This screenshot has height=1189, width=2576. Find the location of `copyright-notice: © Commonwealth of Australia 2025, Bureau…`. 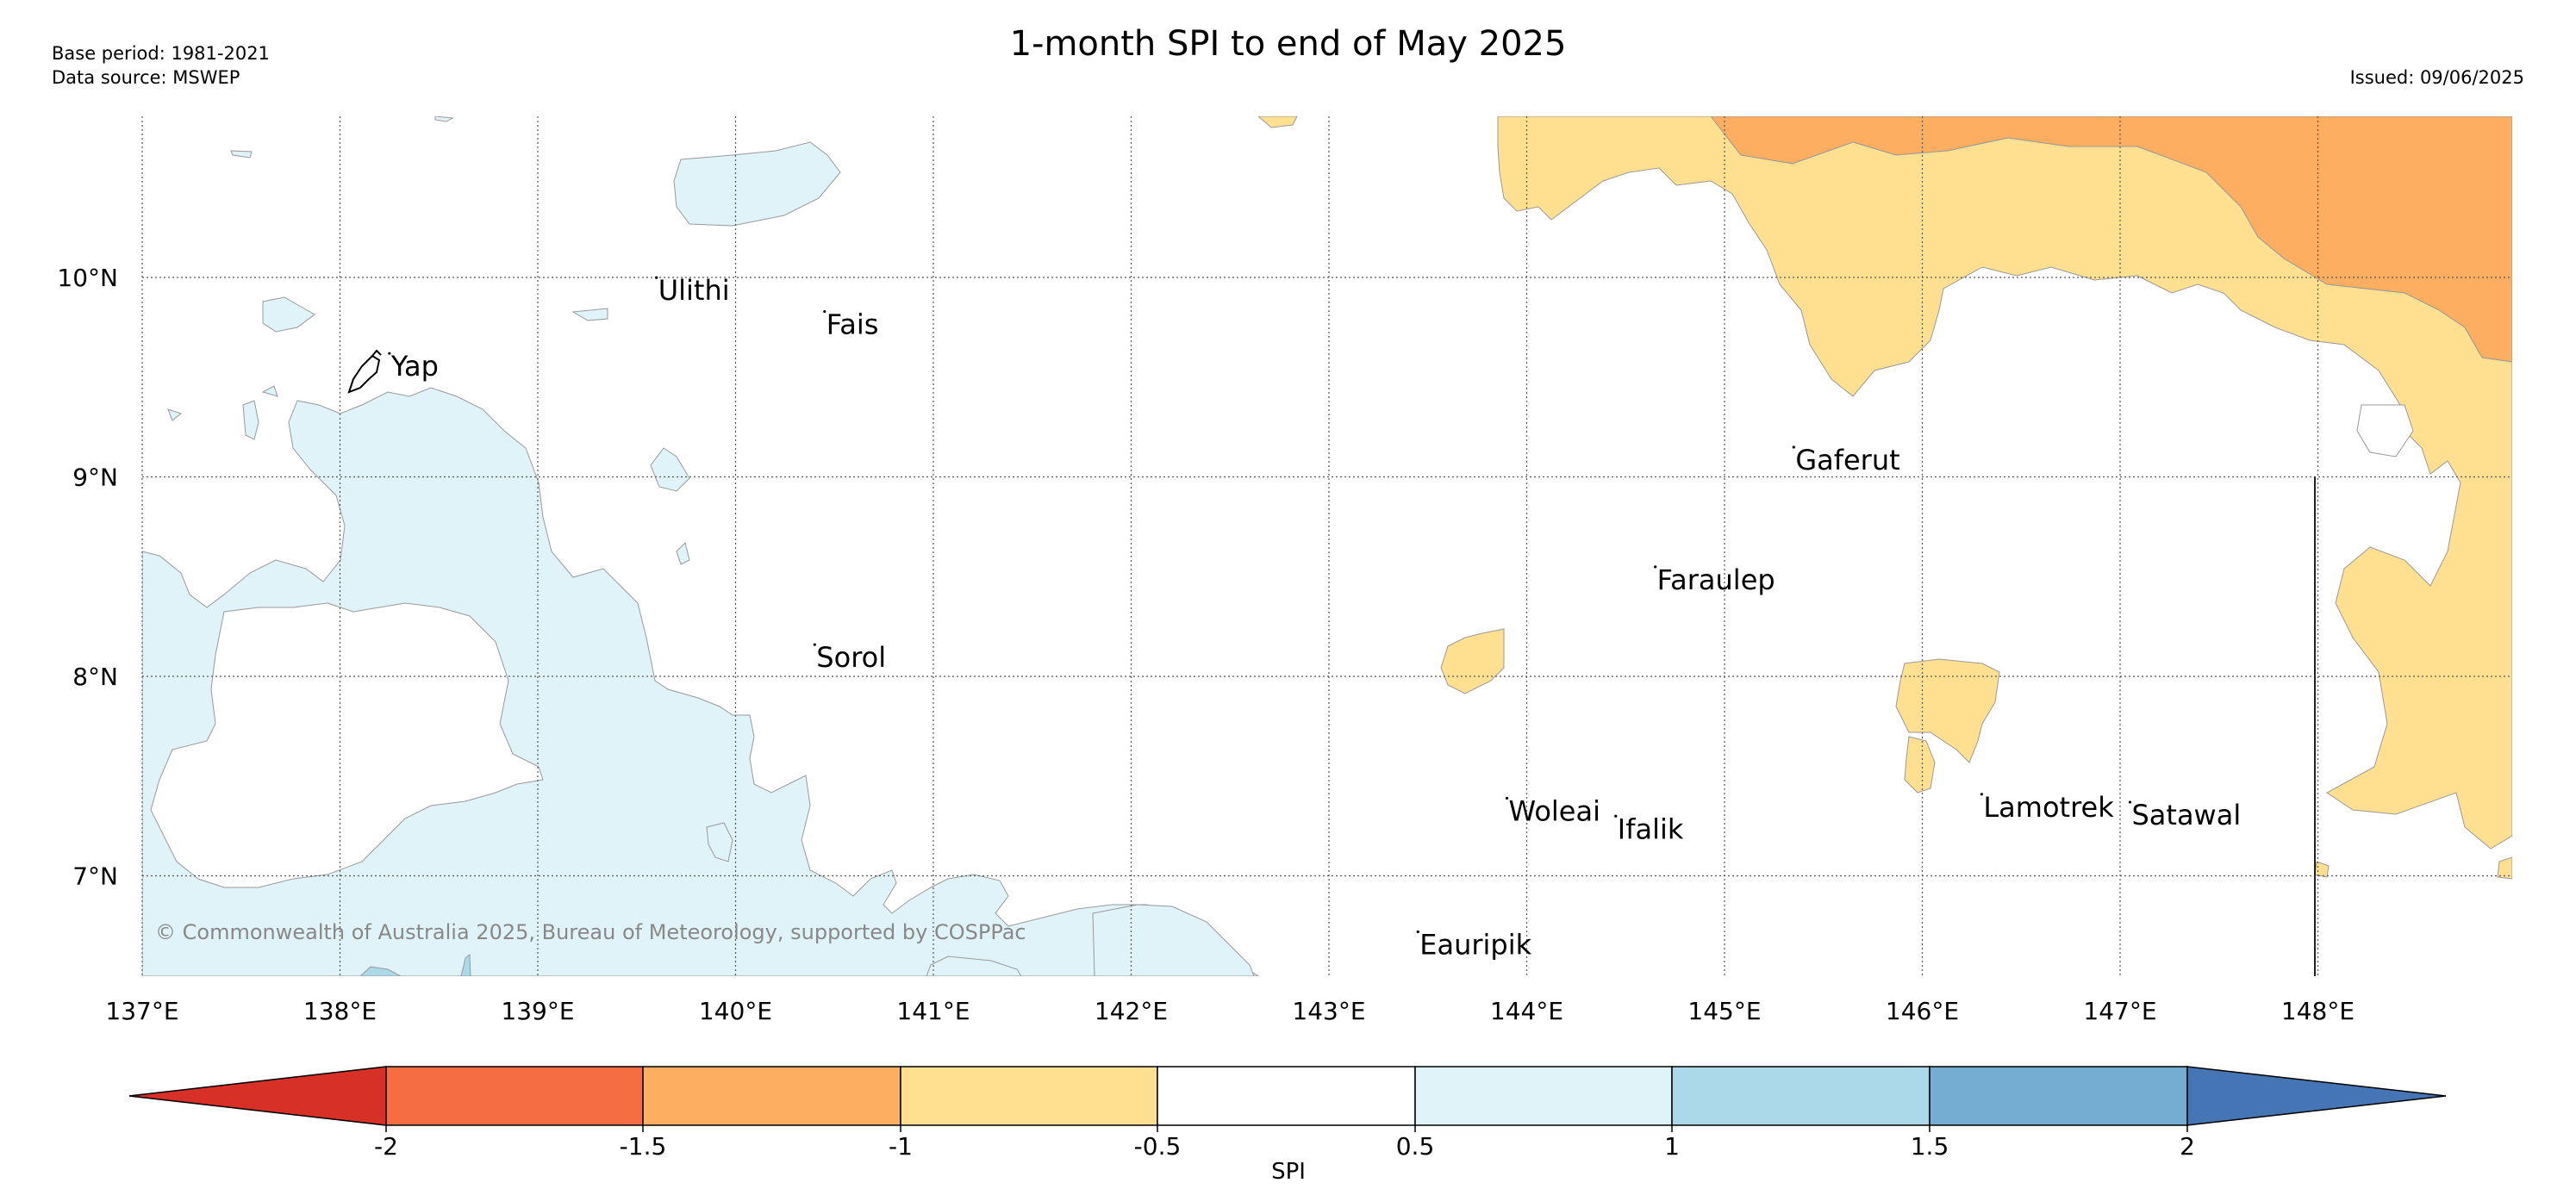

copyright-notice: © Commonwealth of Australia 2025, Bureau… is located at coordinates (590, 932).